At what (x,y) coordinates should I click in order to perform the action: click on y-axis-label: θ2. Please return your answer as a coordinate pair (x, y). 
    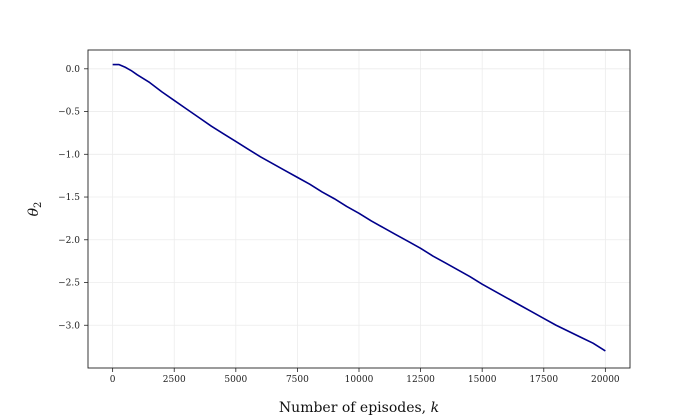
    Looking at the image, I should click on (35, 209).